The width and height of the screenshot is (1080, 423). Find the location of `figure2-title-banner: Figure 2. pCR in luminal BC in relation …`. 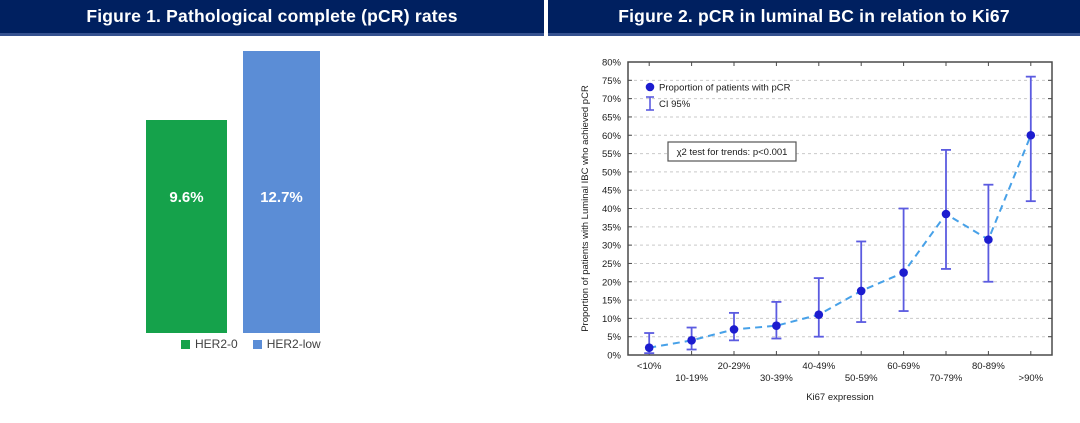

figure2-title-banner: Figure 2. pCR in luminal BC in relation … is located at coordinates (814, 18).